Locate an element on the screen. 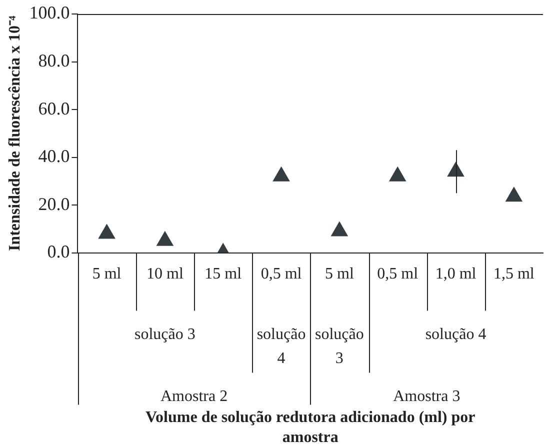  x-tick-label: 1,0 ml is located at coordinates (456, 274).